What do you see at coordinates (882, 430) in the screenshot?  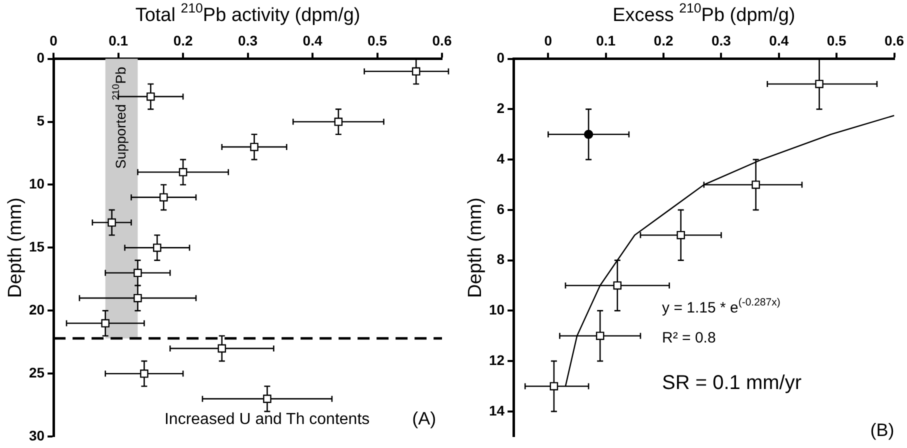 I see `annotation: (B)` at bounding box center [882, 430].